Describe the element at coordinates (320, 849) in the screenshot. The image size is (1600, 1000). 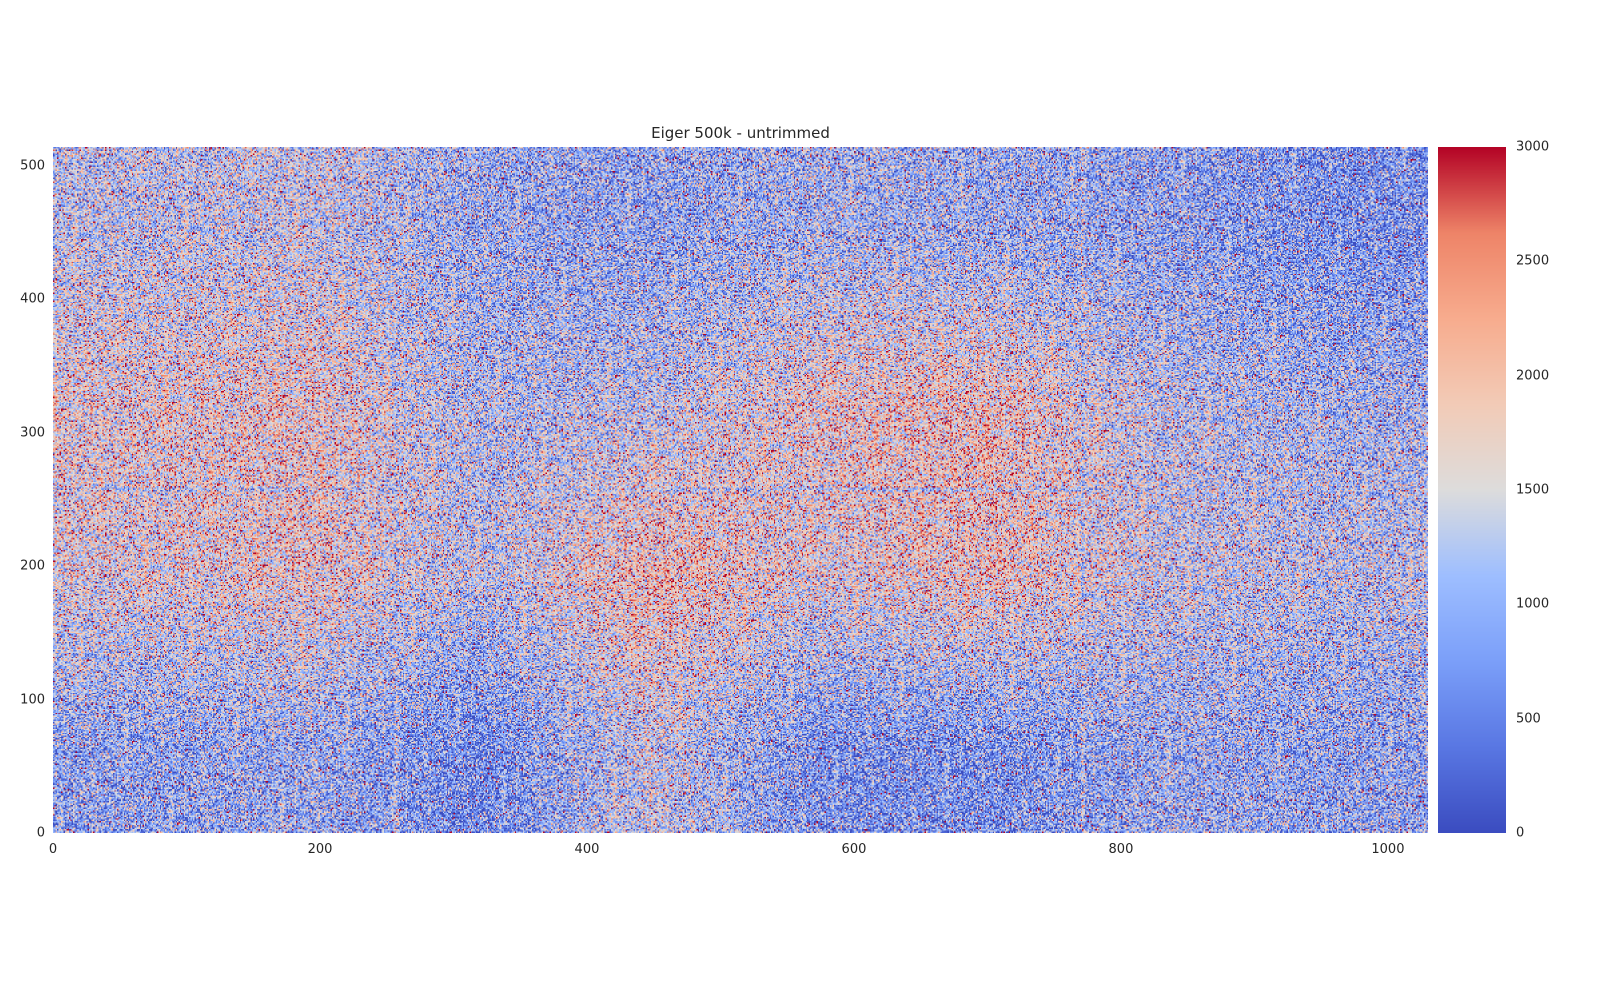
I see `x-tick-label: 200` at that location.